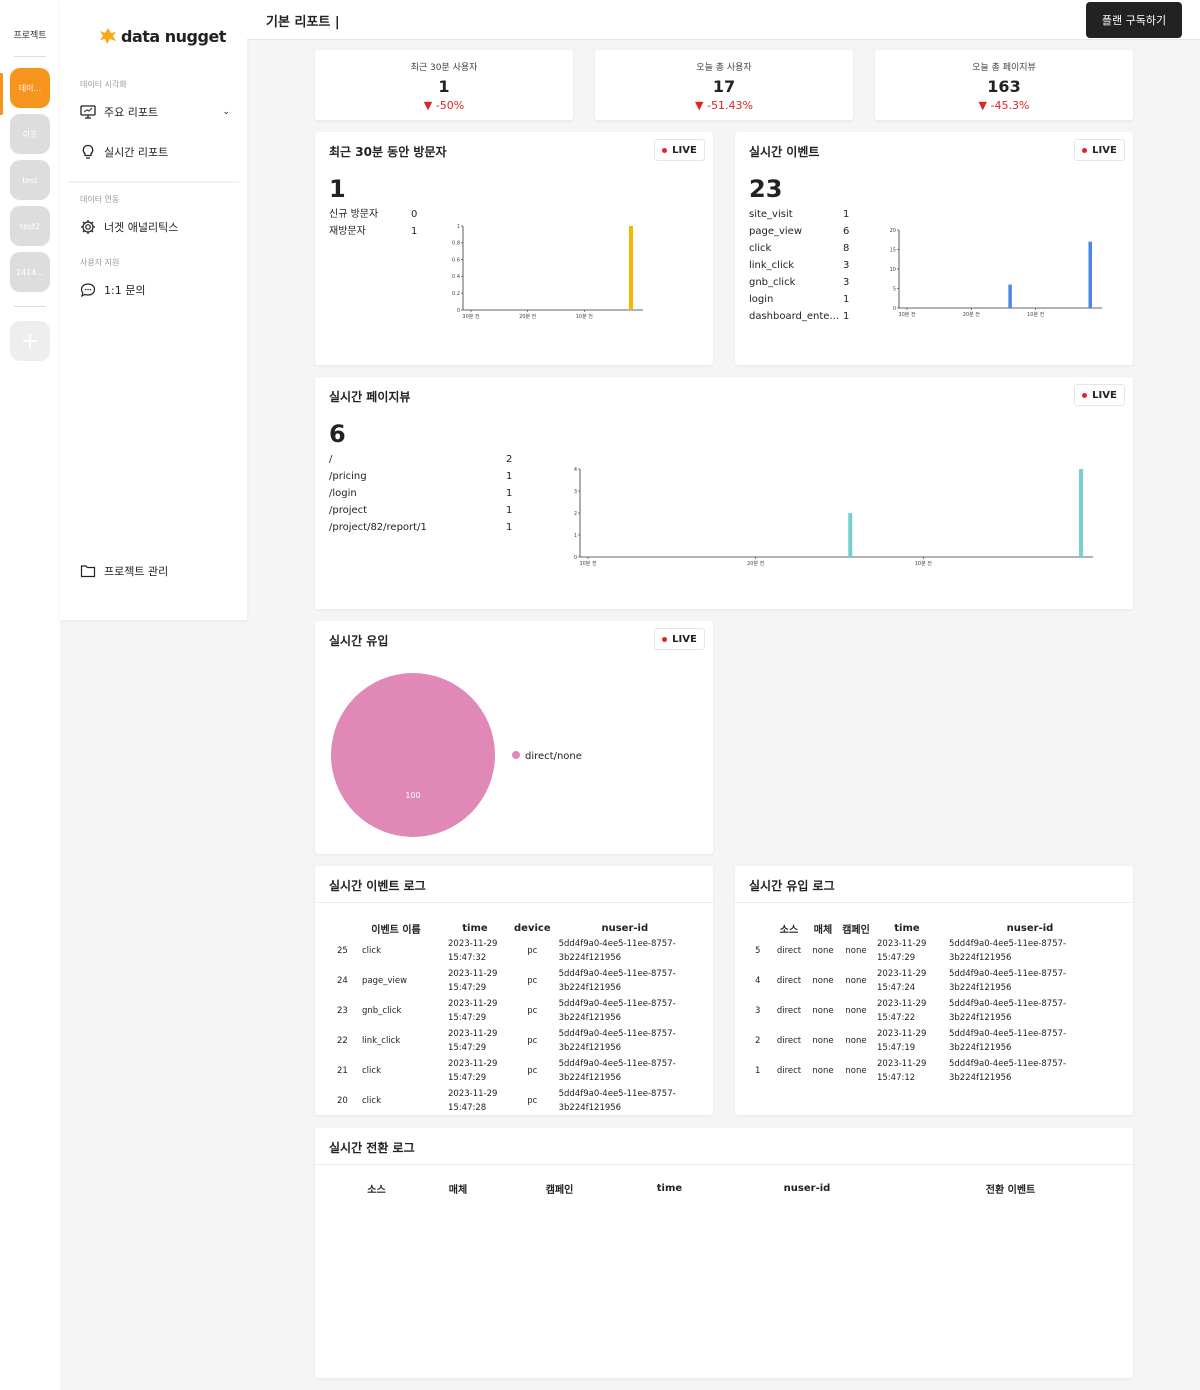 This screenshot has width=1200, height=1390. I want to click on add-project-button: +, so click(30, 341).